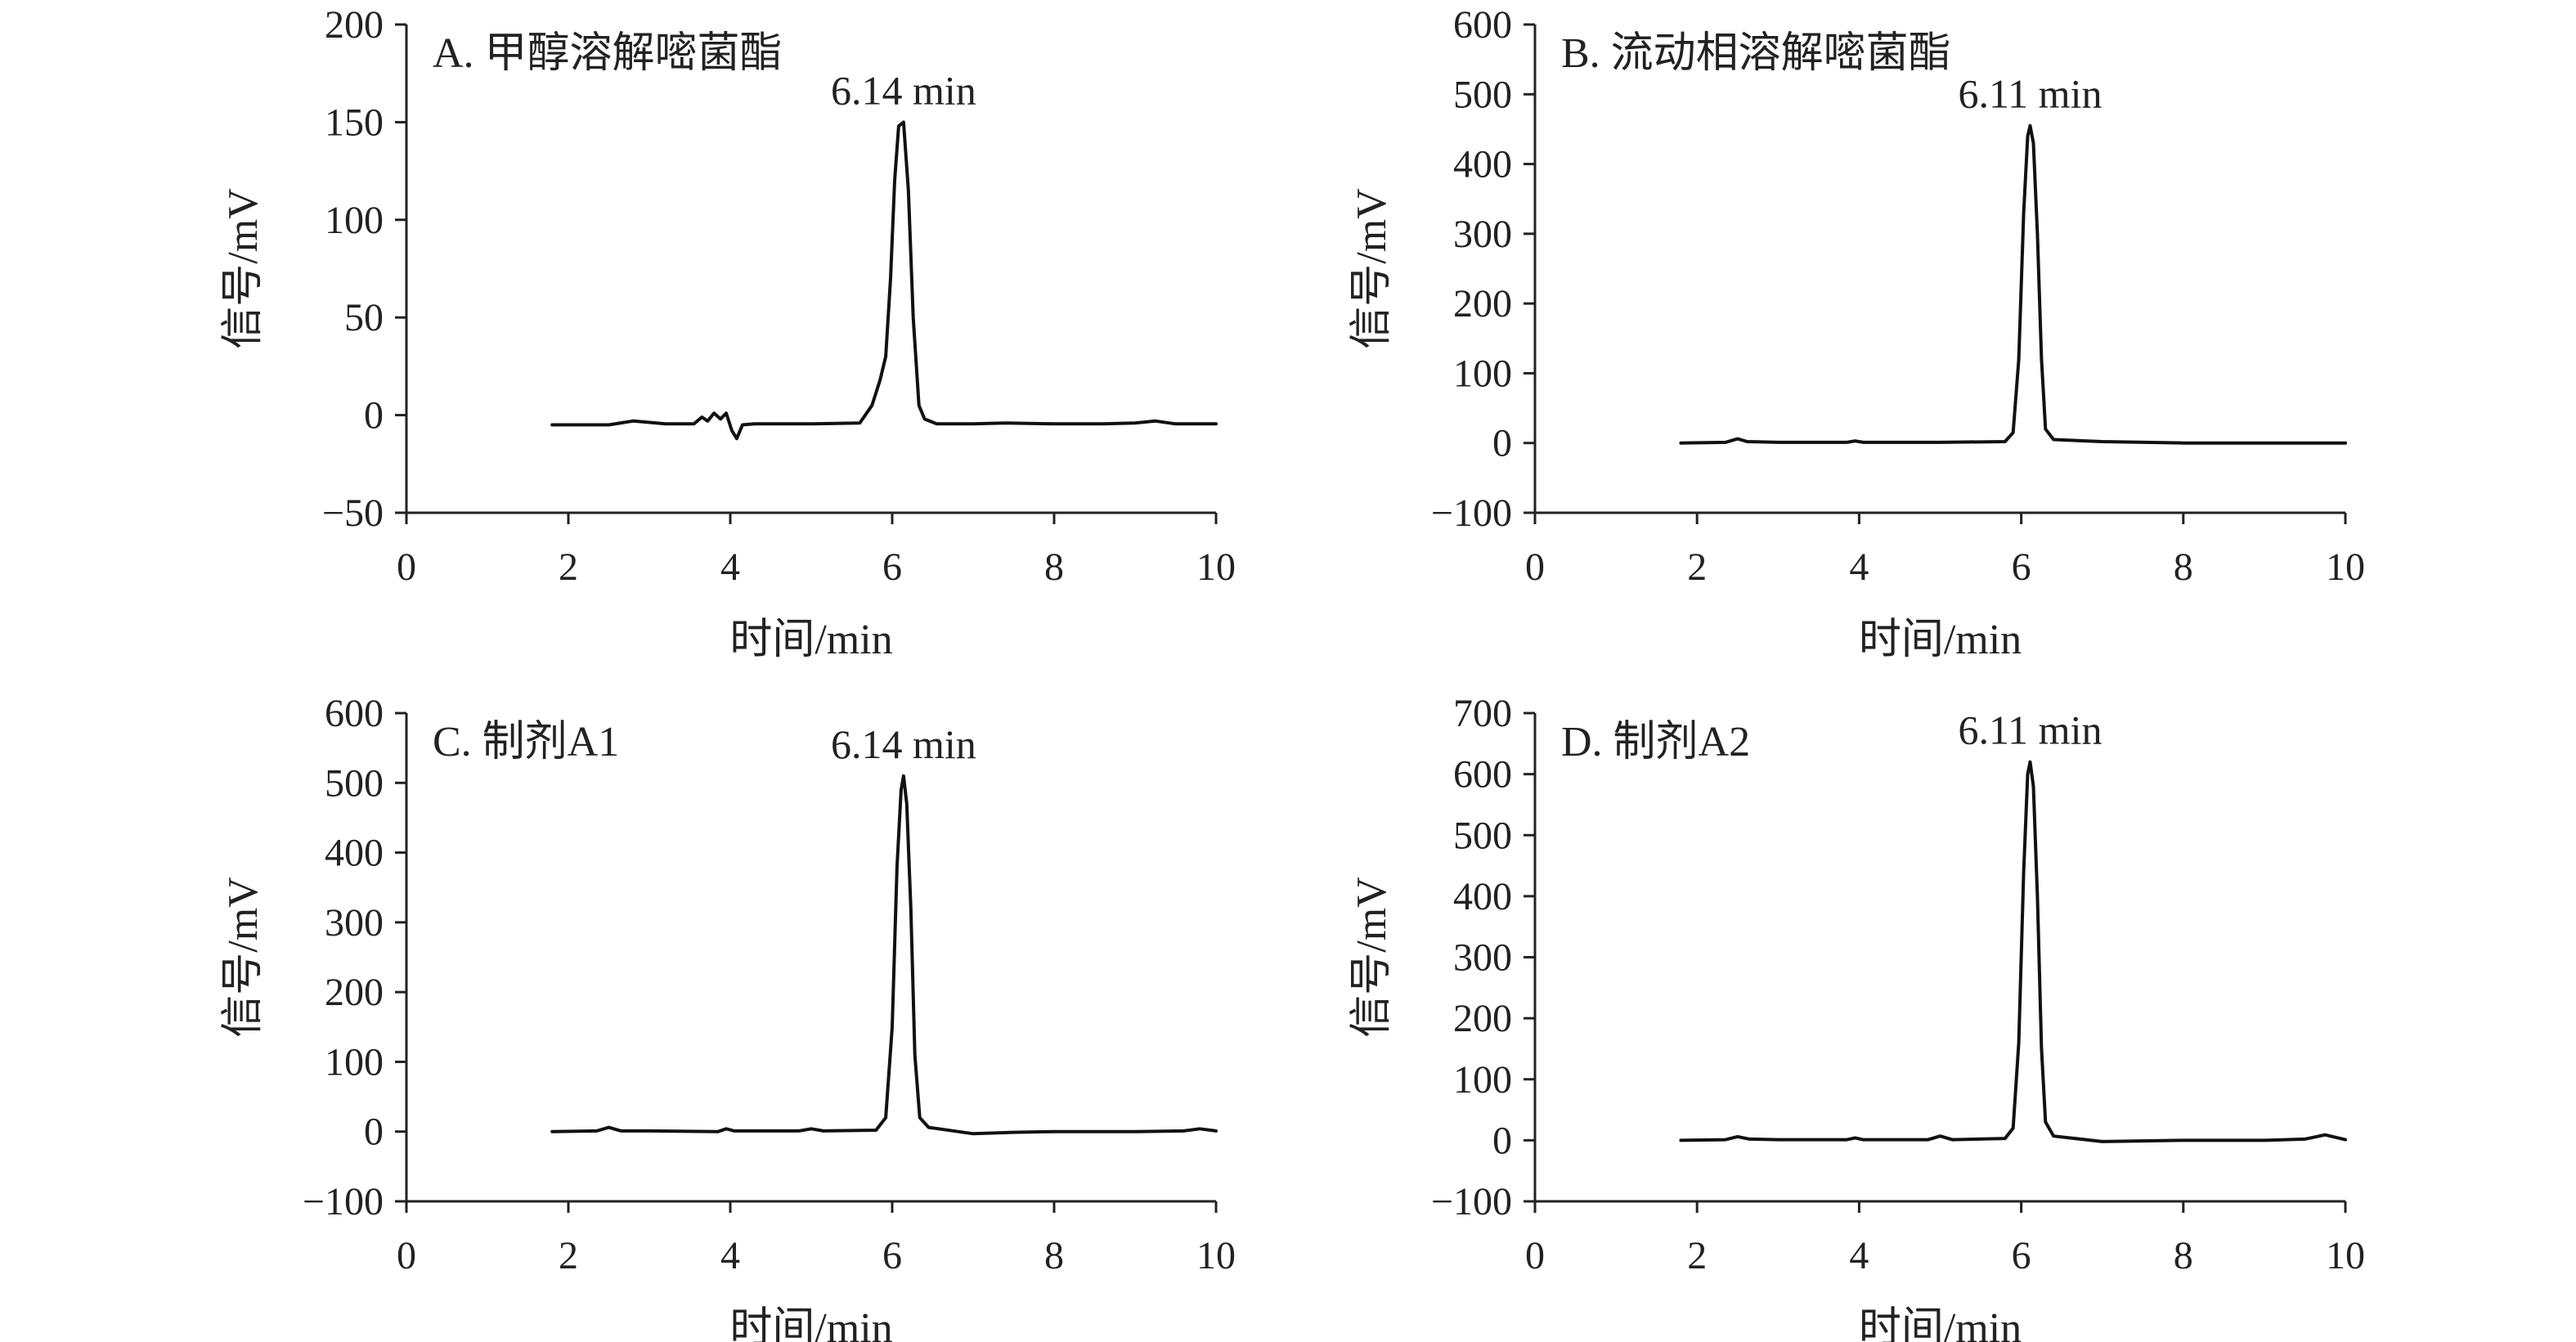  What do you see at coordinates (406, 567) in the screenshot?
I see `chart1-x-tick-label: 0` at bounding box center [406, 567].